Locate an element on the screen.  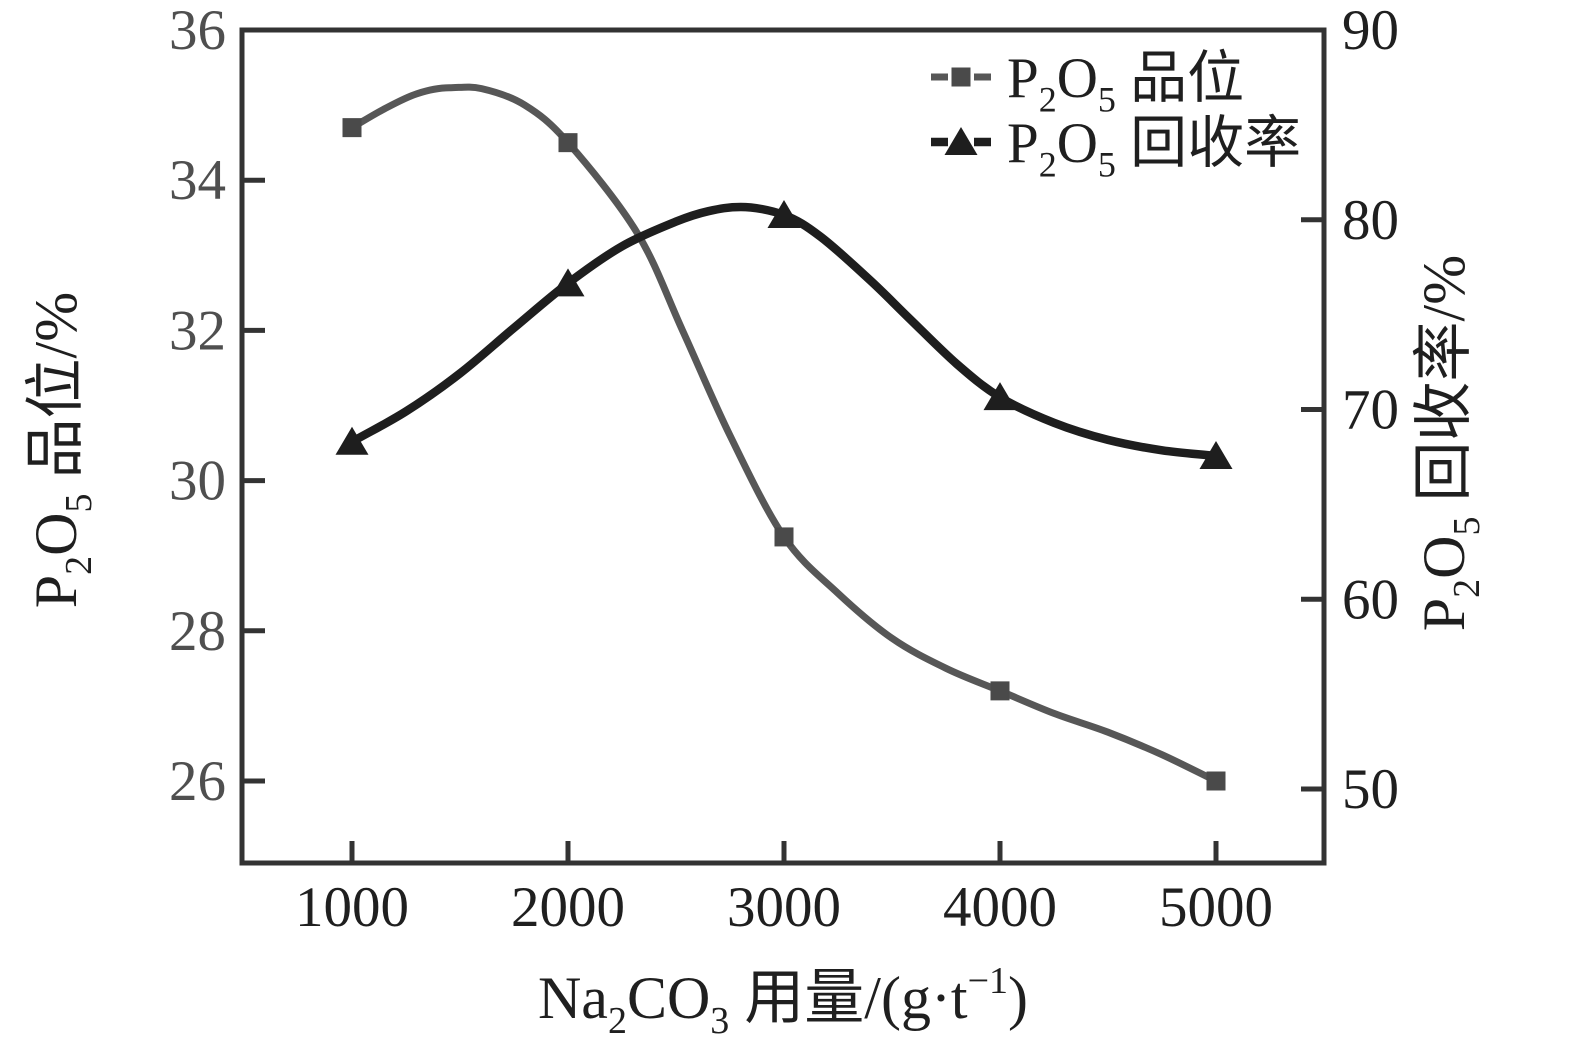
right-axis-ticks is located at coordinates (1311, 504).